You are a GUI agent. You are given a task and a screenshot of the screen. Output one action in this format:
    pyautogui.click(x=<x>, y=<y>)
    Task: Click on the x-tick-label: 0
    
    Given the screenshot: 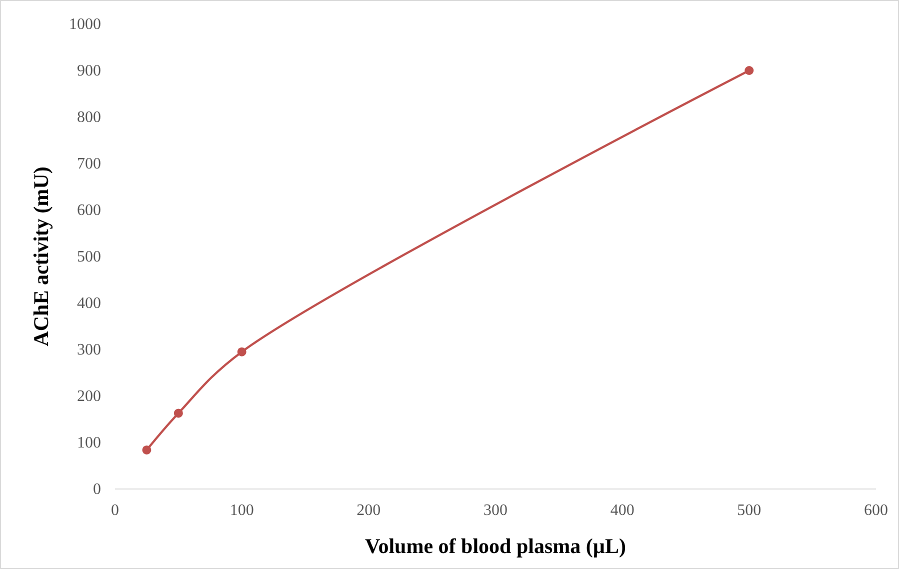 What is the action you would take?
    pyautogui.click(x=115, y=510)
    